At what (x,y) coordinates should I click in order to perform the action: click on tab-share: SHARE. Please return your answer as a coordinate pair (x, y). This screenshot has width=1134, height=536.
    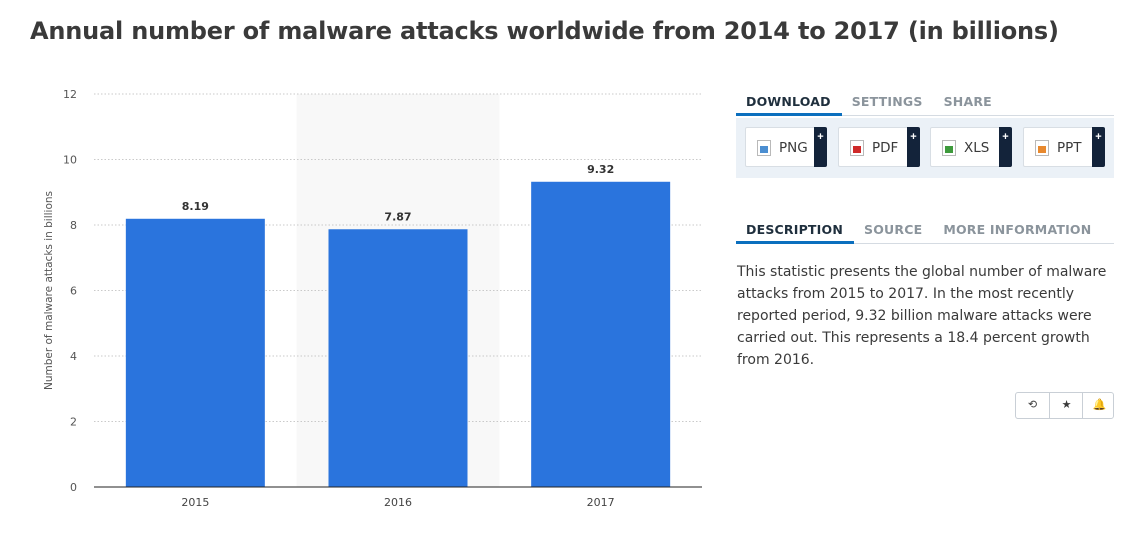
    Looking at the image, I should click on (967, 101).